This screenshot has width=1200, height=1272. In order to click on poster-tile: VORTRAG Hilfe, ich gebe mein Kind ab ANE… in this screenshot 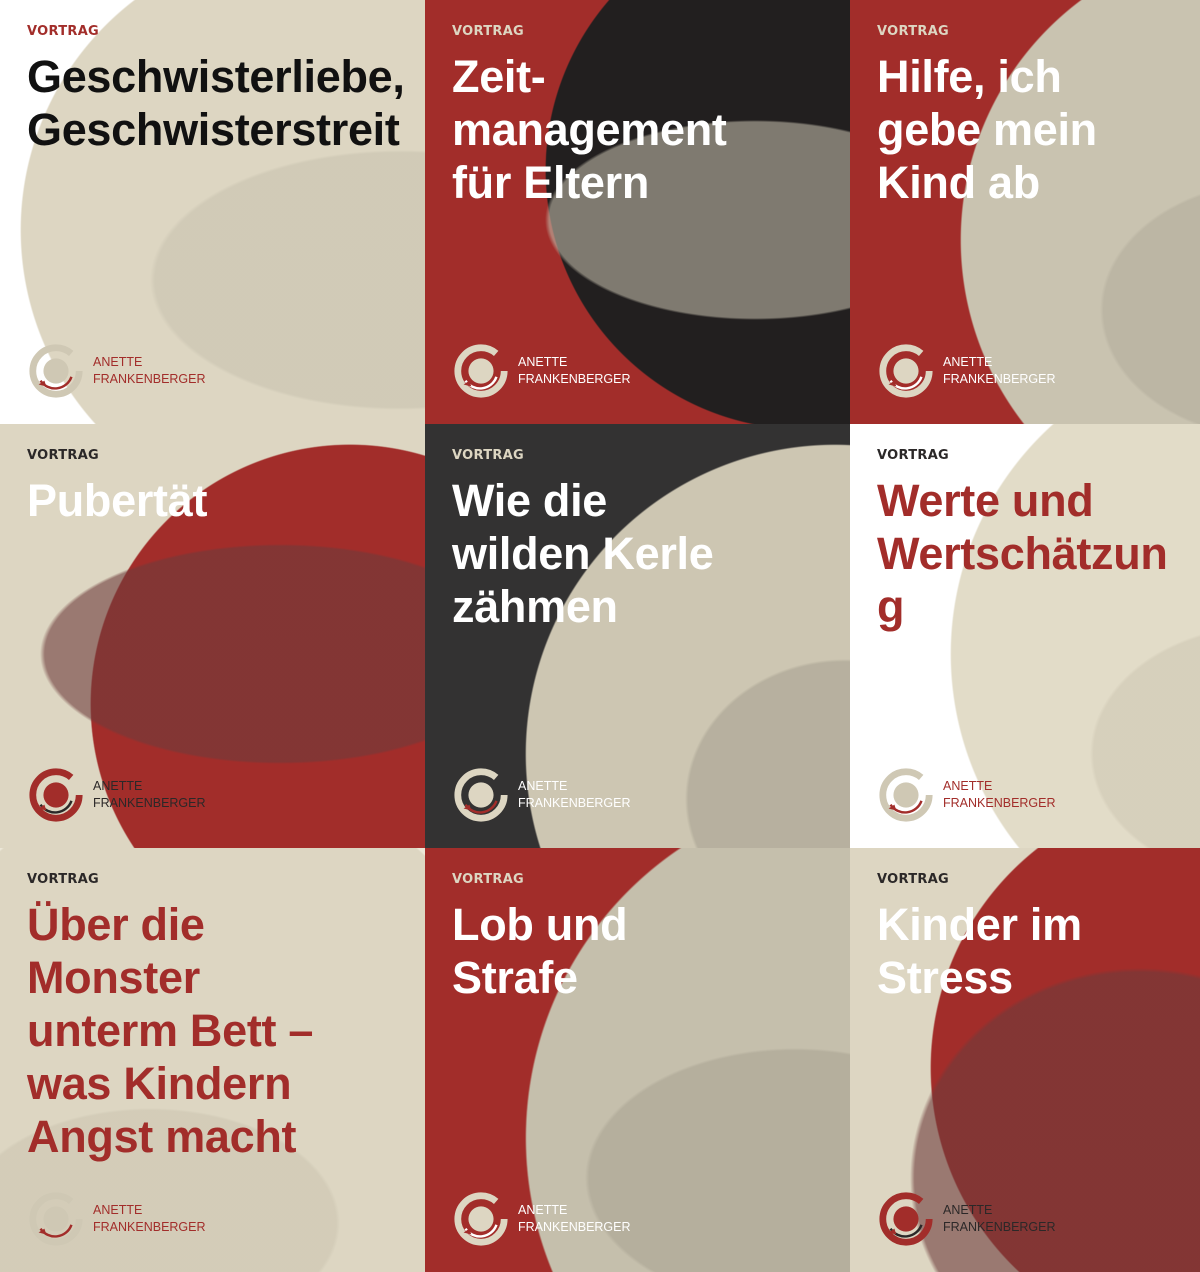, I will do `click(1025, 212)`.